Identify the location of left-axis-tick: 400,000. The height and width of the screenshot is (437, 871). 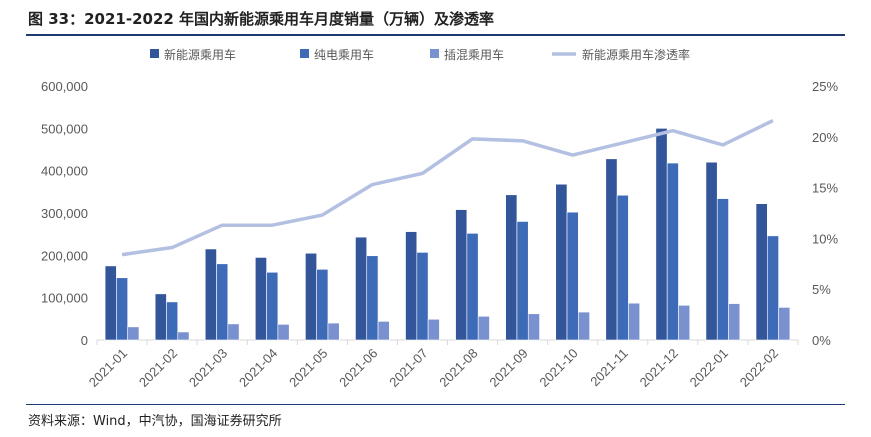
(64, 171).